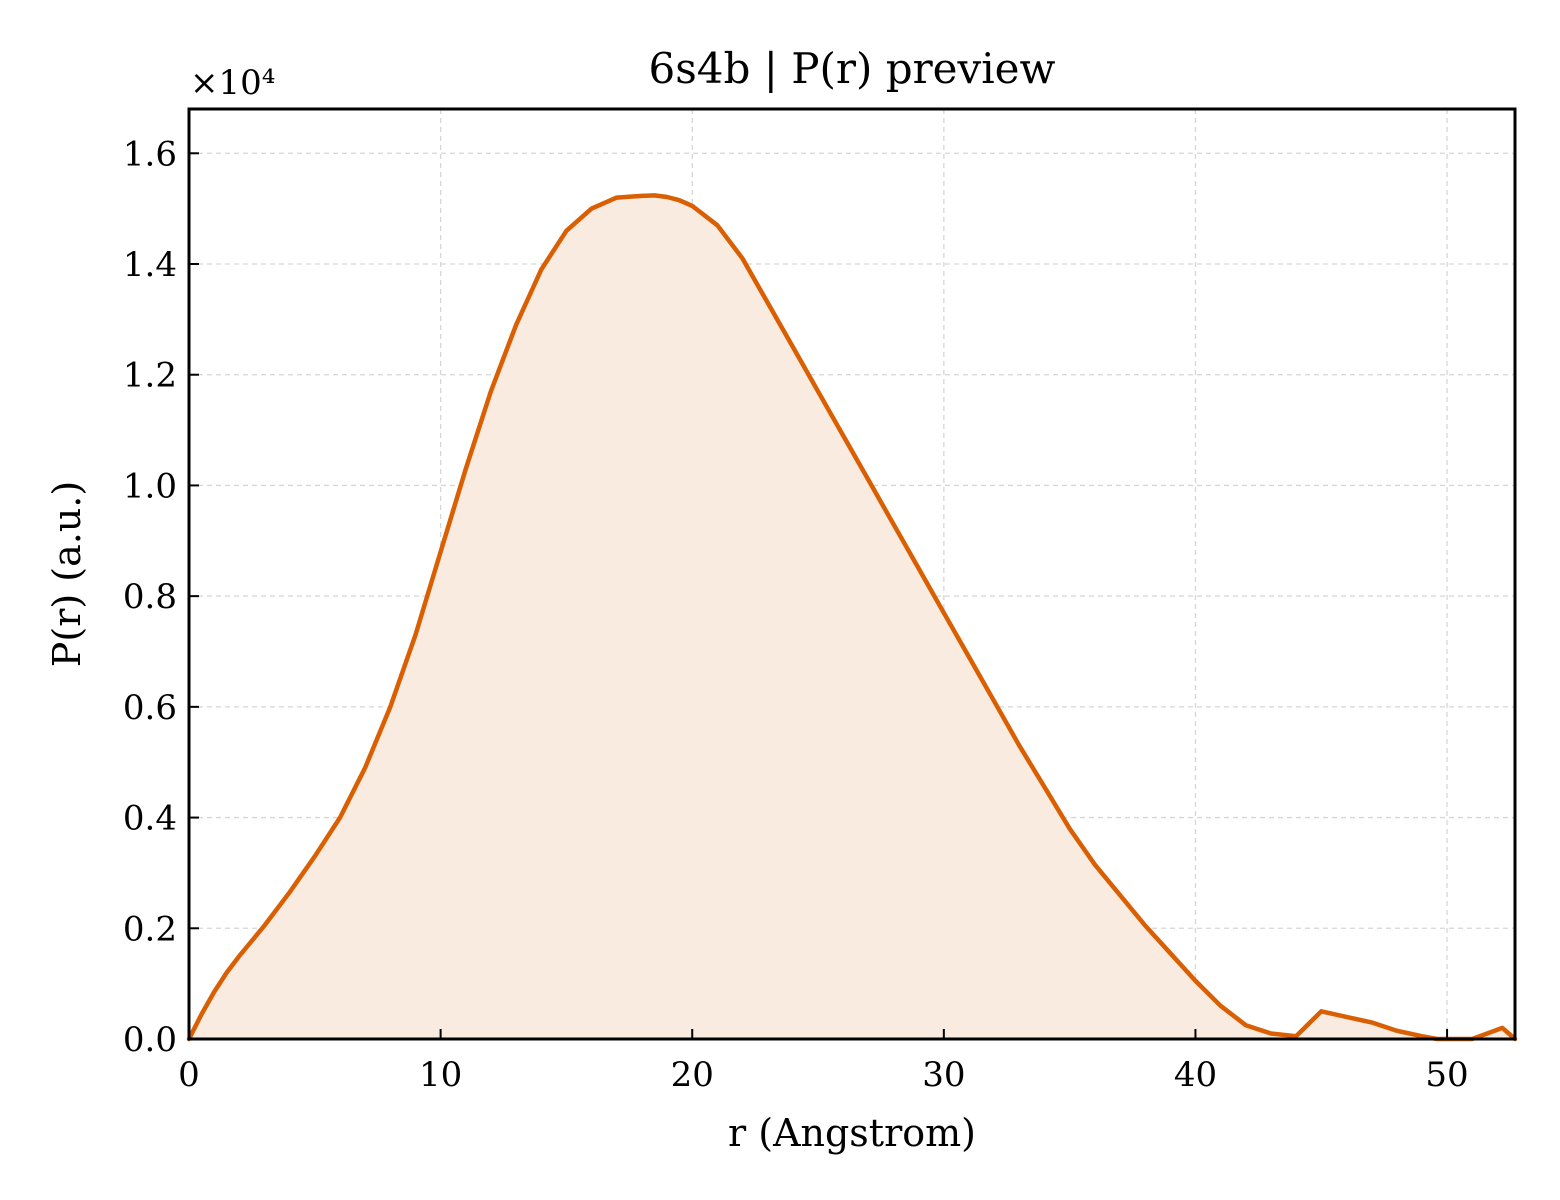 This screenshot has height=1200, width=1560. Describe the element at coordinates (943, 1075) in the screenshot. I see `x-tick-label: 30` at that location.